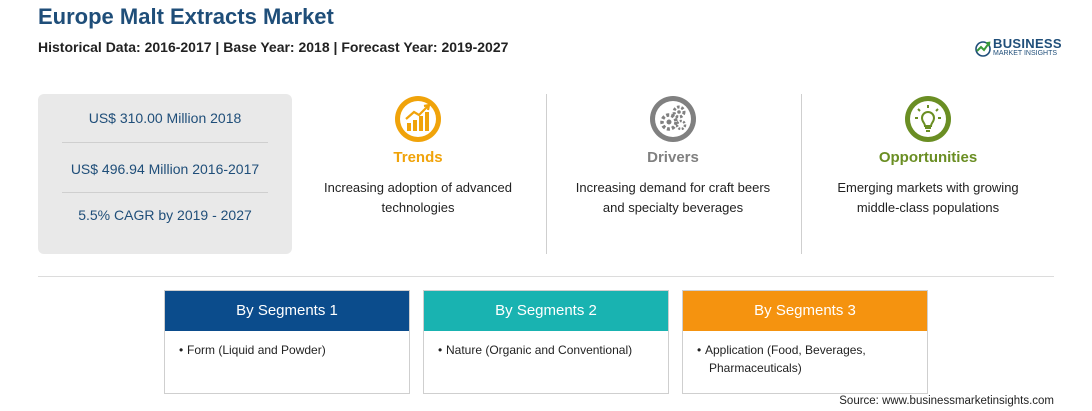  I want to click on page-title: Europe Malt Extracts Market, so click(186, 16).